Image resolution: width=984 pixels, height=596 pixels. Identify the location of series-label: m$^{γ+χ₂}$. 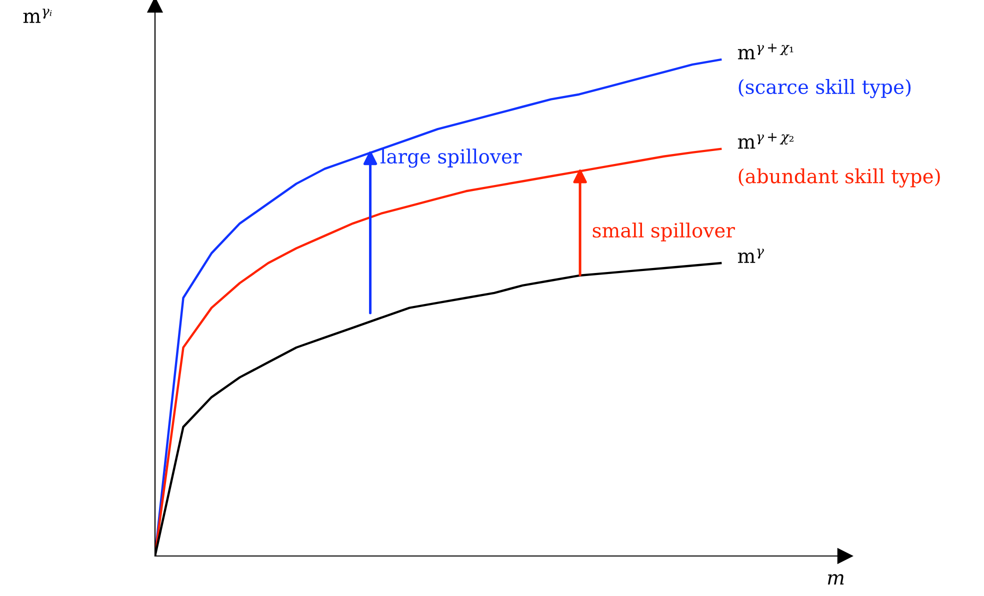
(766, 141).